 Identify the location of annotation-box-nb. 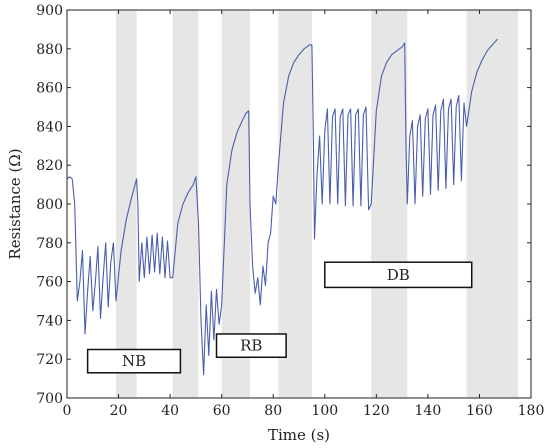
(134, 361).